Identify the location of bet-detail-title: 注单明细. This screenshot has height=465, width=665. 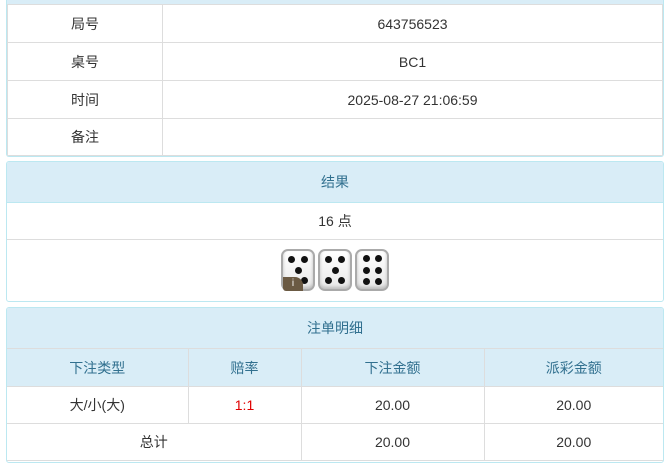
(335, 328).